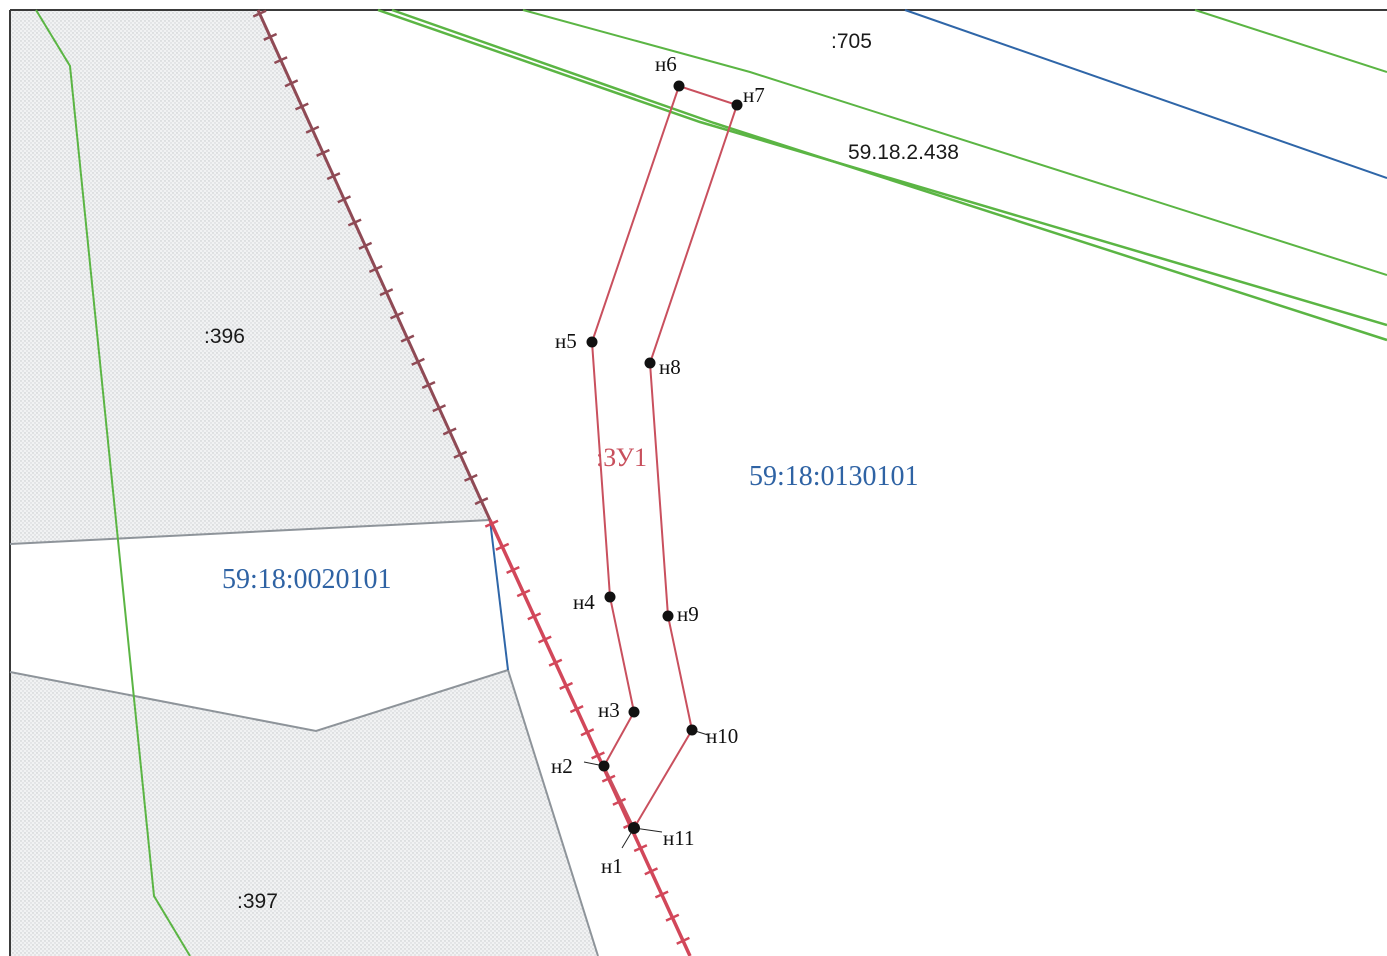  I want to click on parcel-397-area, so click(304, 813).